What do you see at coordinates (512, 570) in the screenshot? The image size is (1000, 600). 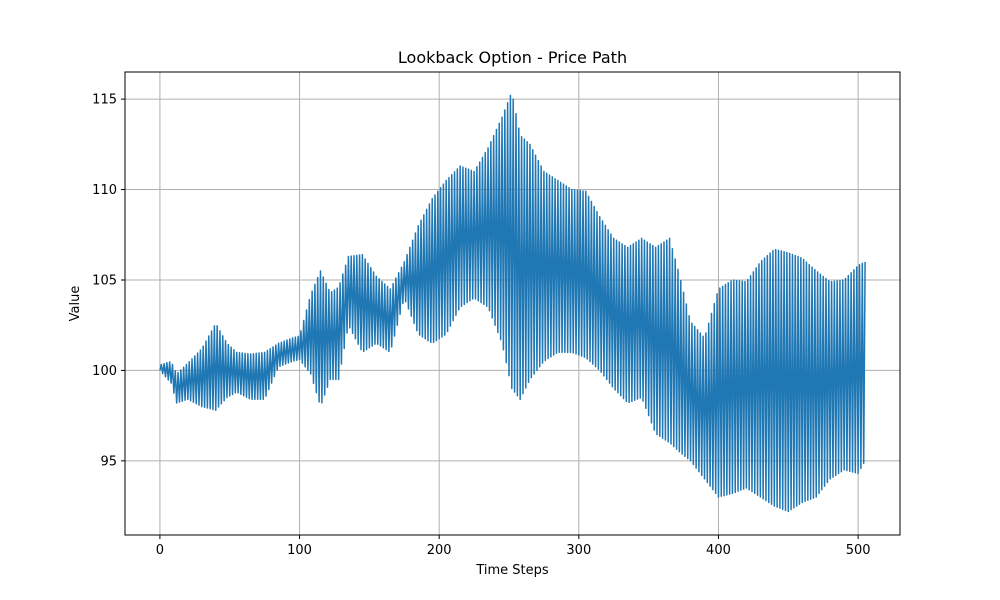 I see `x-axis-label: Time Steps` at bounding box center [512, 570].